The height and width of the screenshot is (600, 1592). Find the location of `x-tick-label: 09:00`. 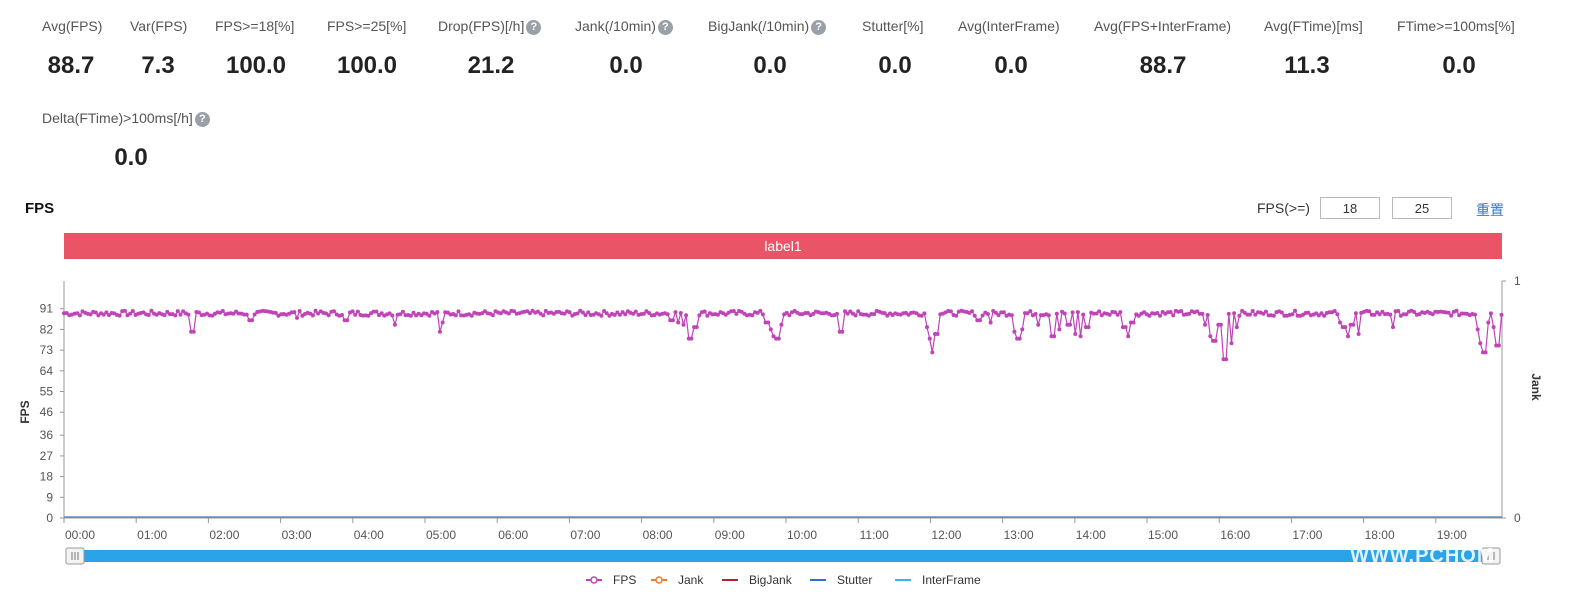

x-tick-label: 09:00 is located at coordinates (730, 535).